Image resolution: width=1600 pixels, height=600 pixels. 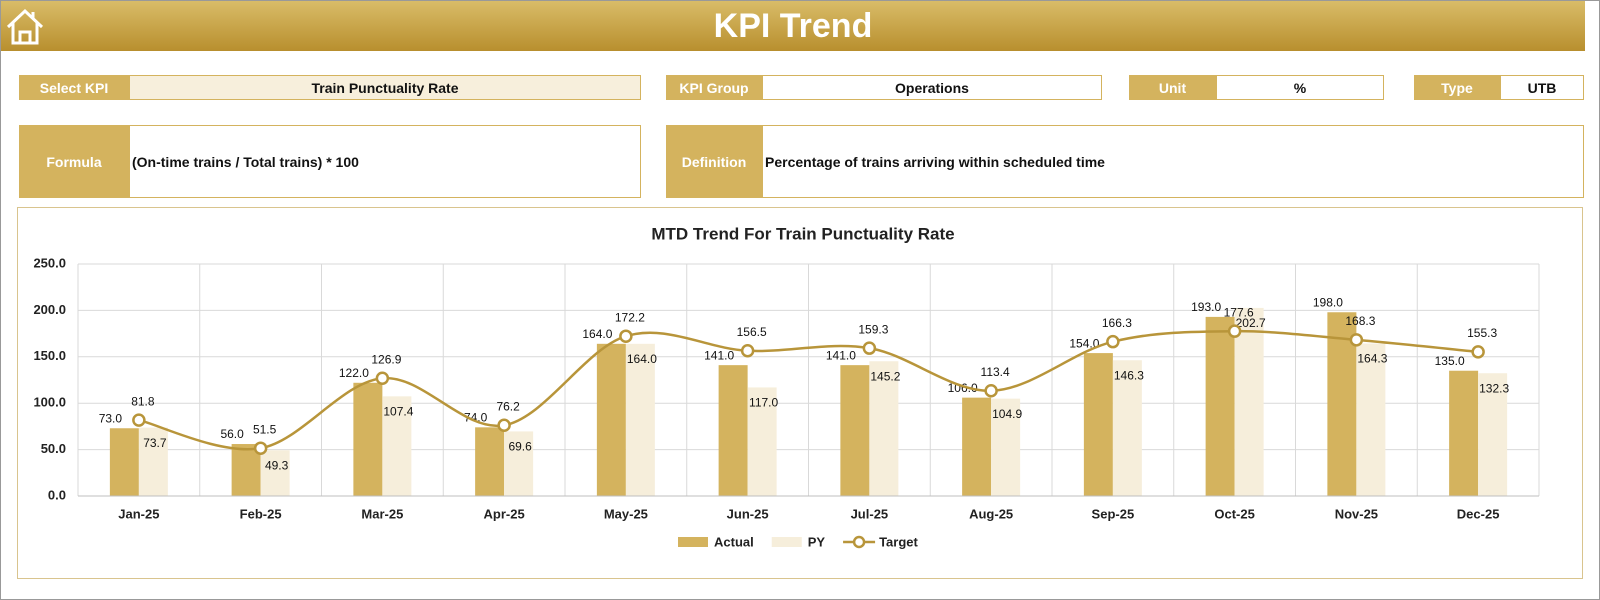 I want to click on data-label: 202.7, so click(x=1251, y=323).